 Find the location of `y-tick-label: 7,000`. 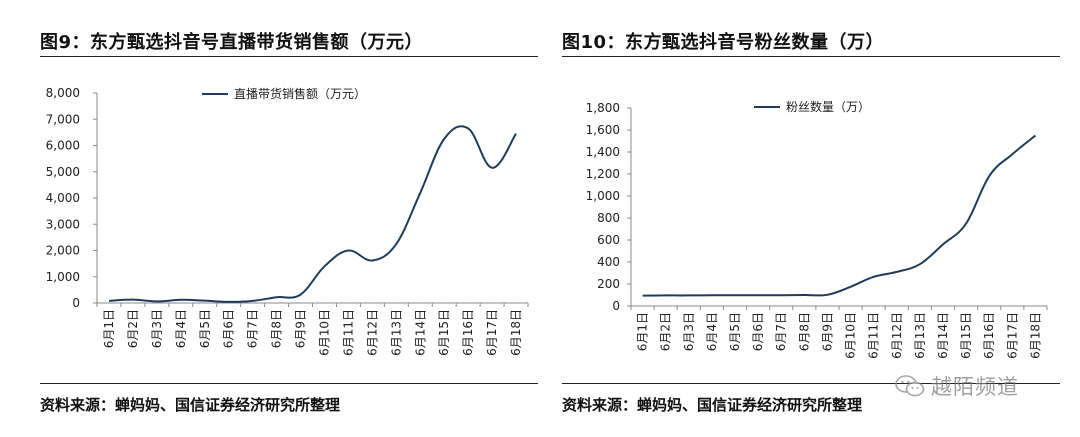

y-tick-label: 7,000 is located at coordinates (63, 119).